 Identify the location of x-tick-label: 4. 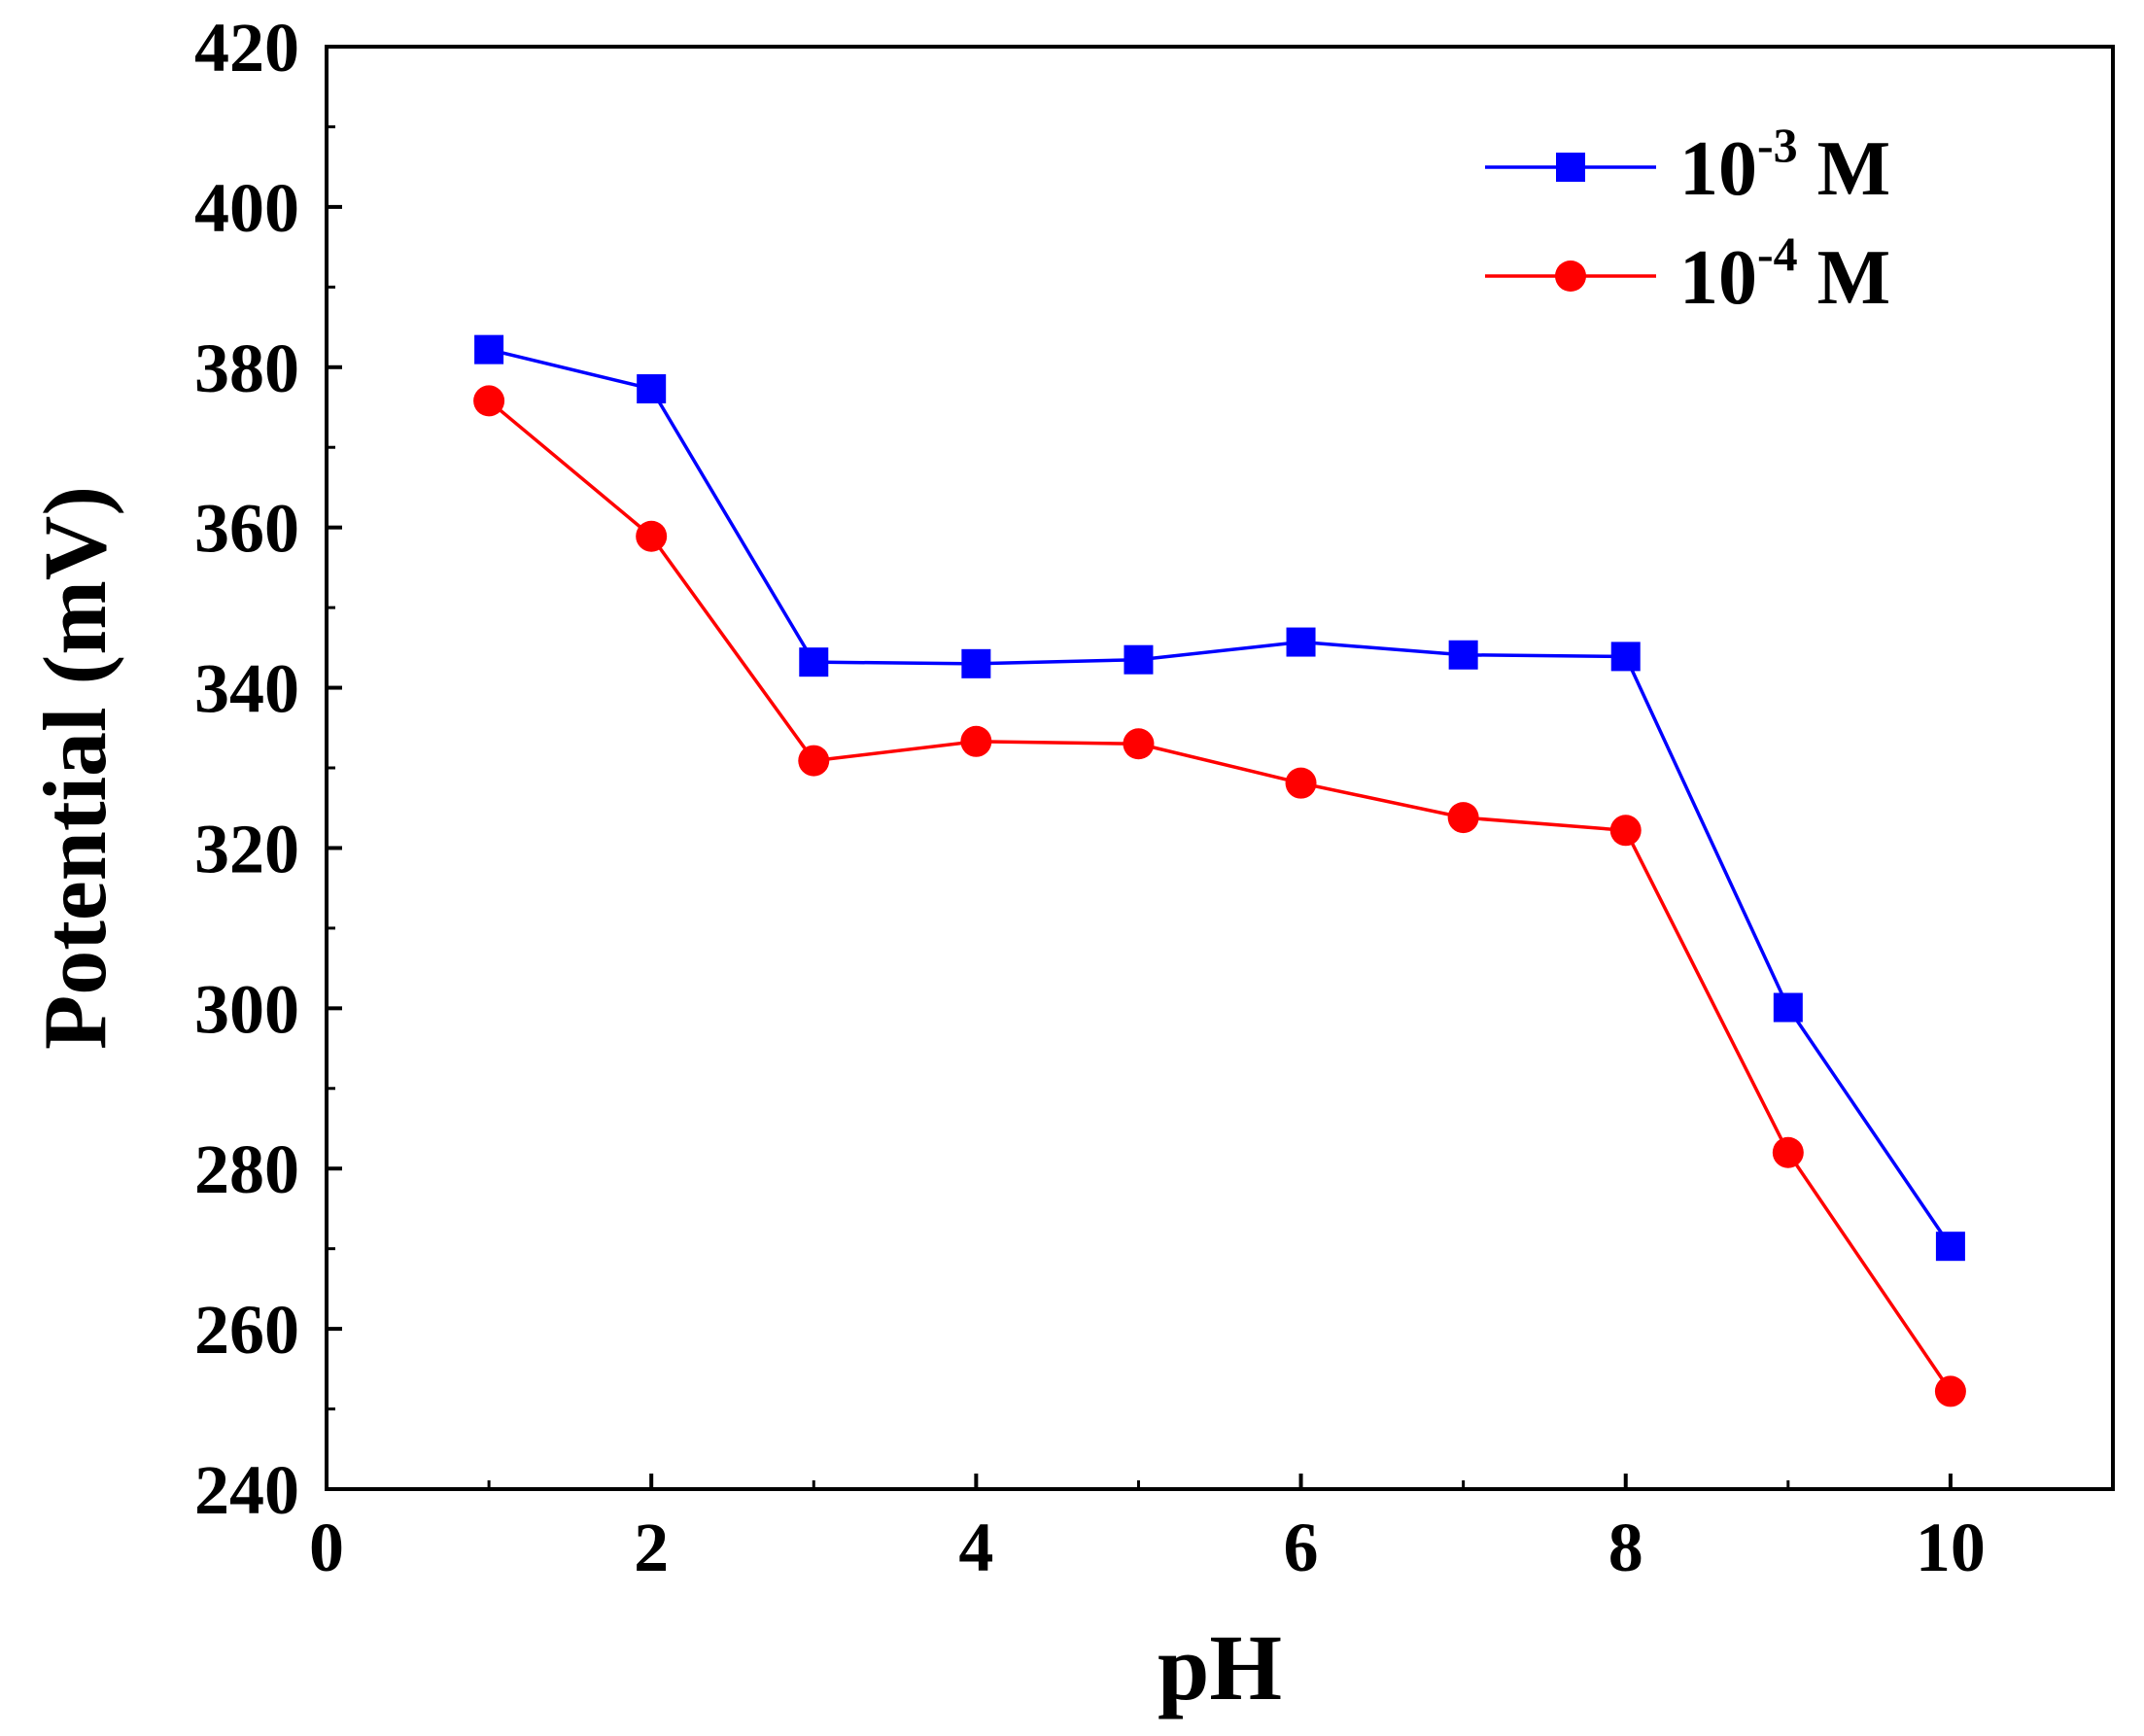
(976, 1548).